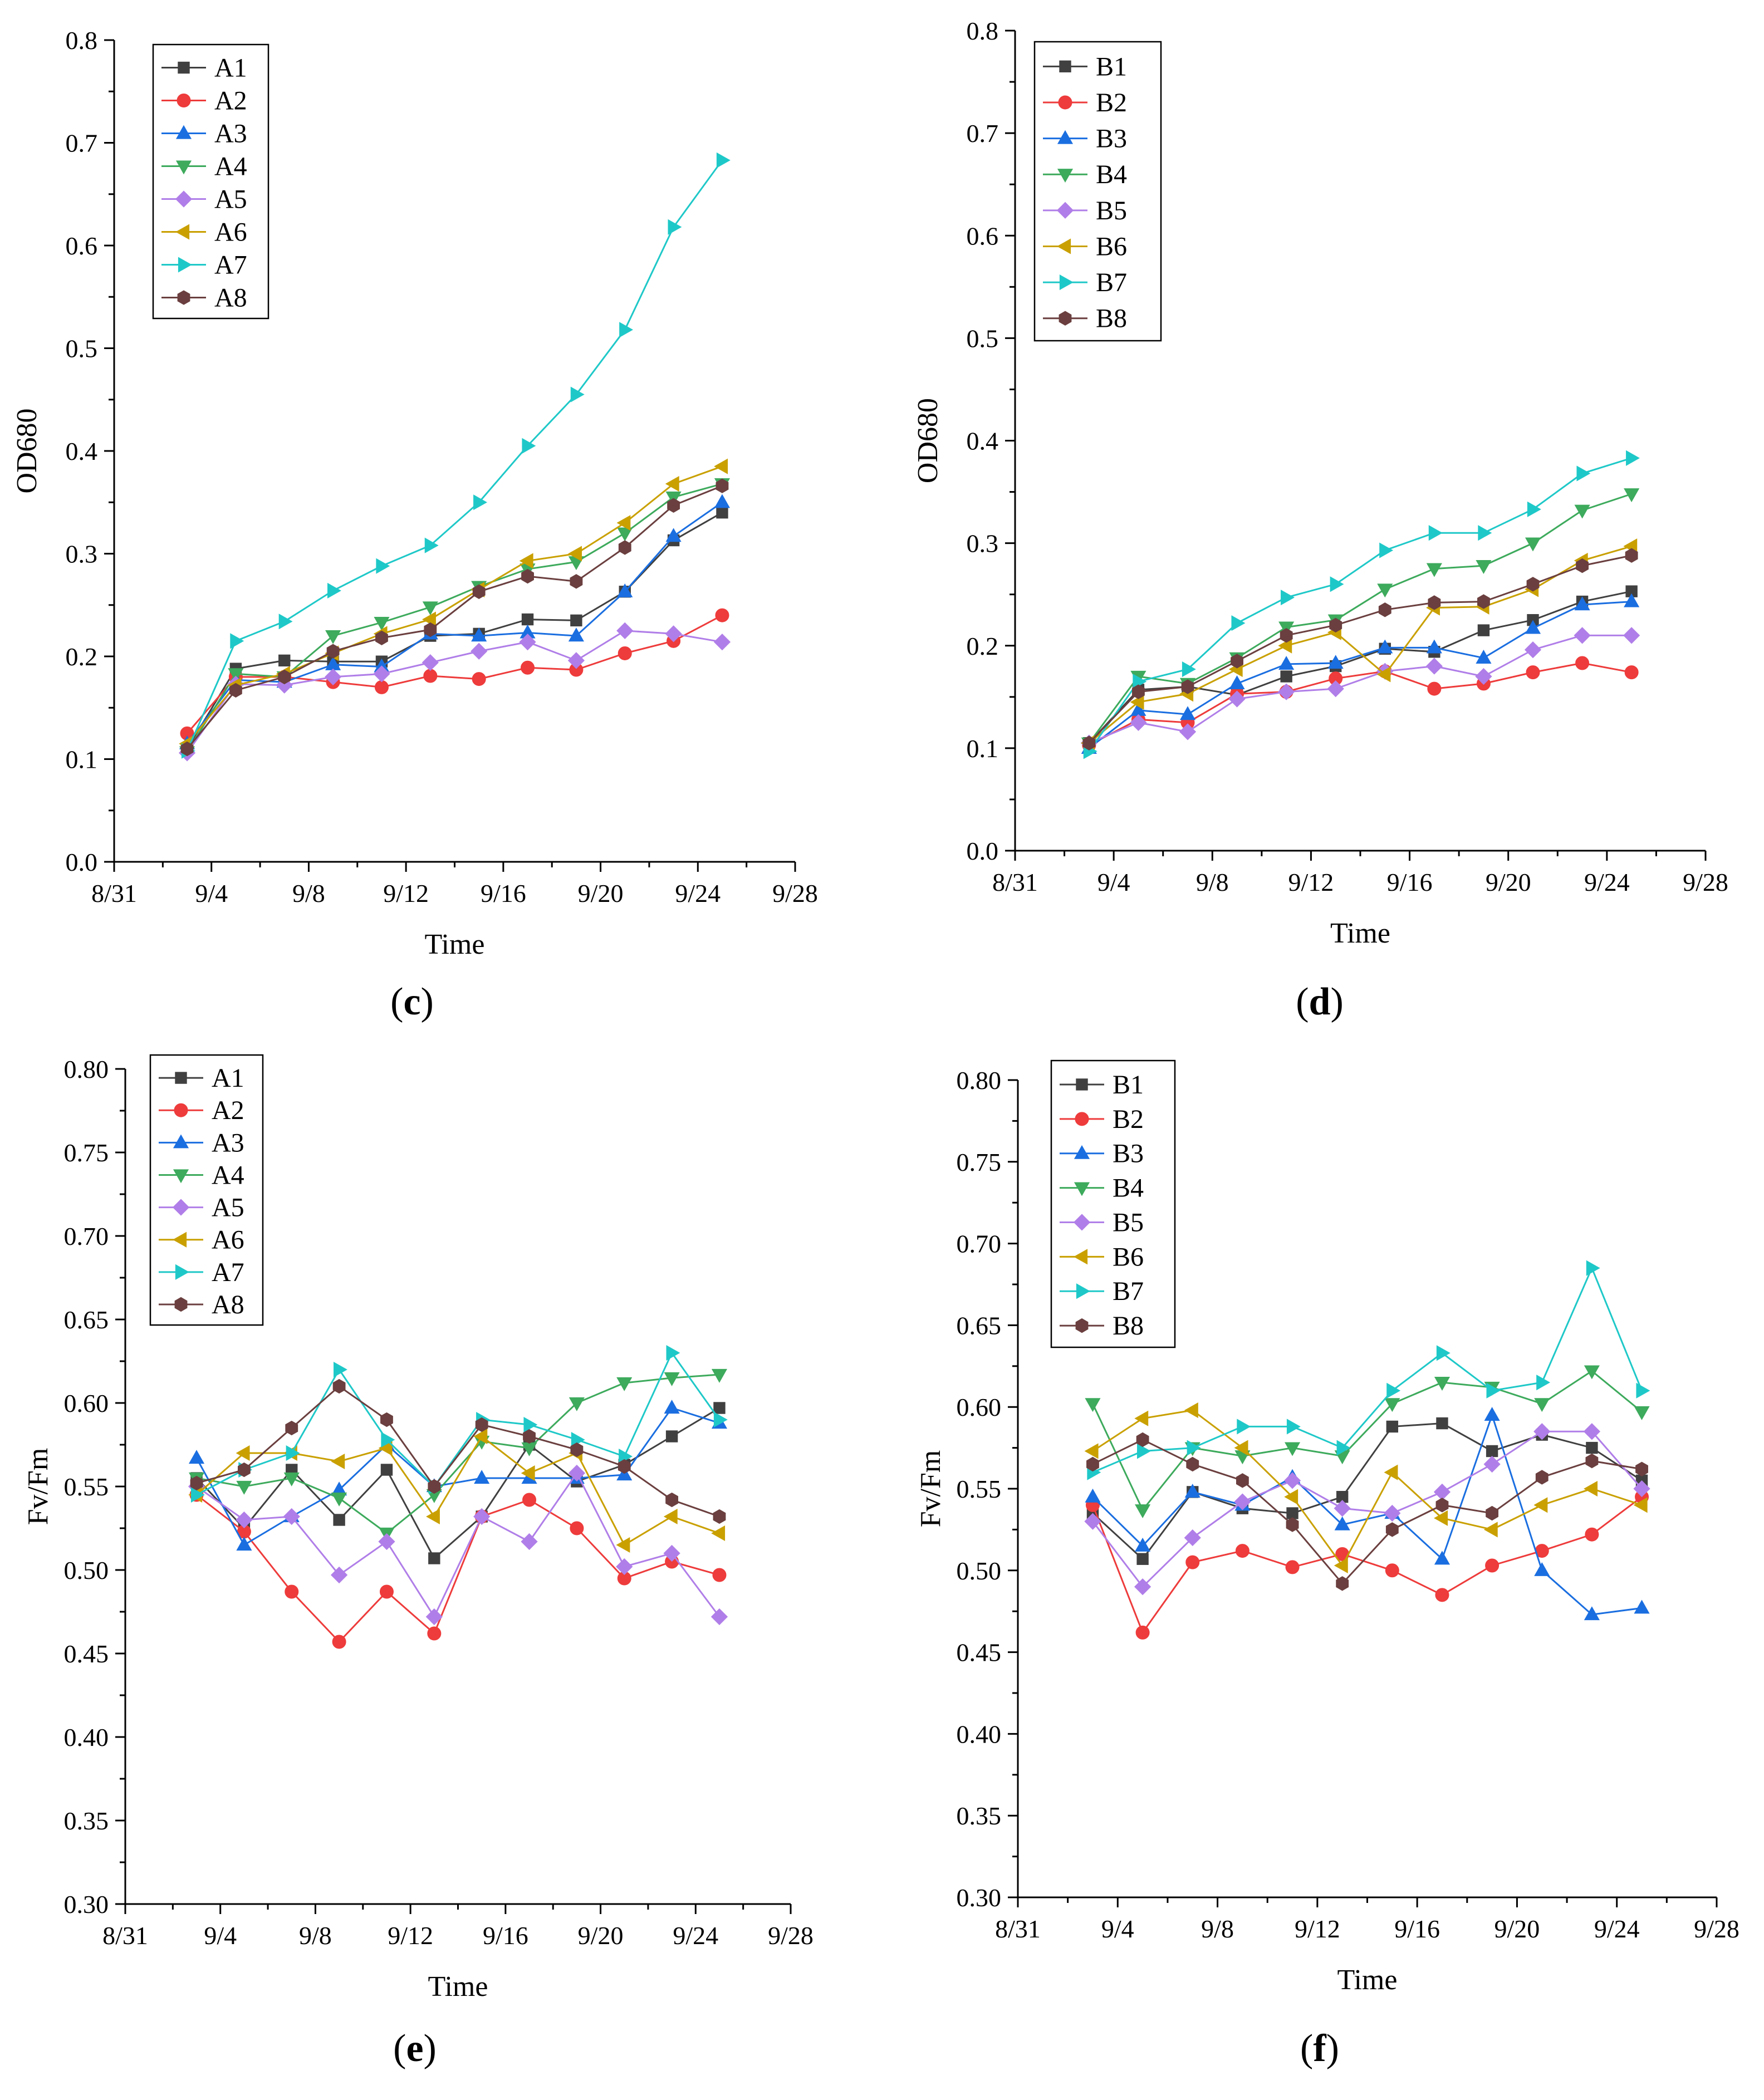 The width and height of the screenshot is (1764, 2100). What do you see at coordinates (228, 1304) in the screenshot?
I see `legend-label-A8: A8` at bounding box center [228, 1304].